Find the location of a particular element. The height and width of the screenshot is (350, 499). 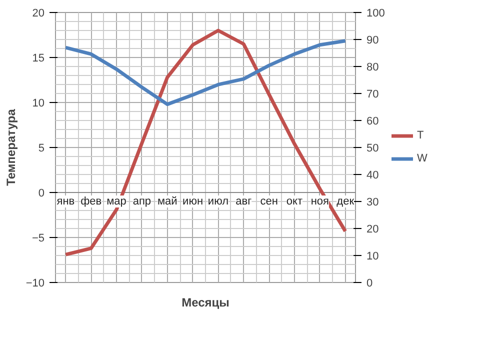

y-tick-label: 5 is located at coordinates (41, 148).